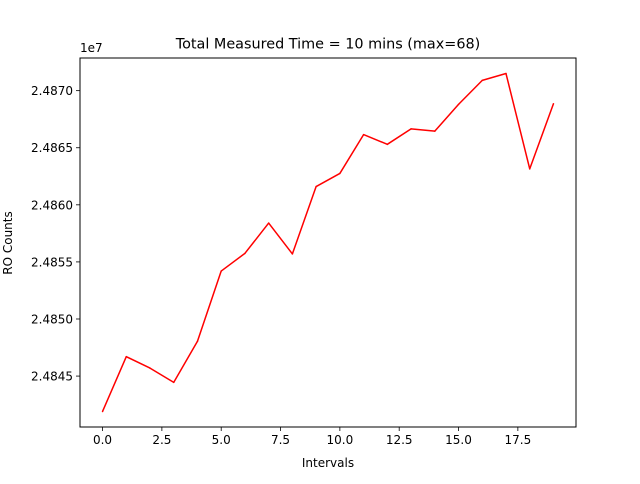 This screenshot has height=484, width=640. I want to click on y-tick-label: 2.4845, so click(52, 377).